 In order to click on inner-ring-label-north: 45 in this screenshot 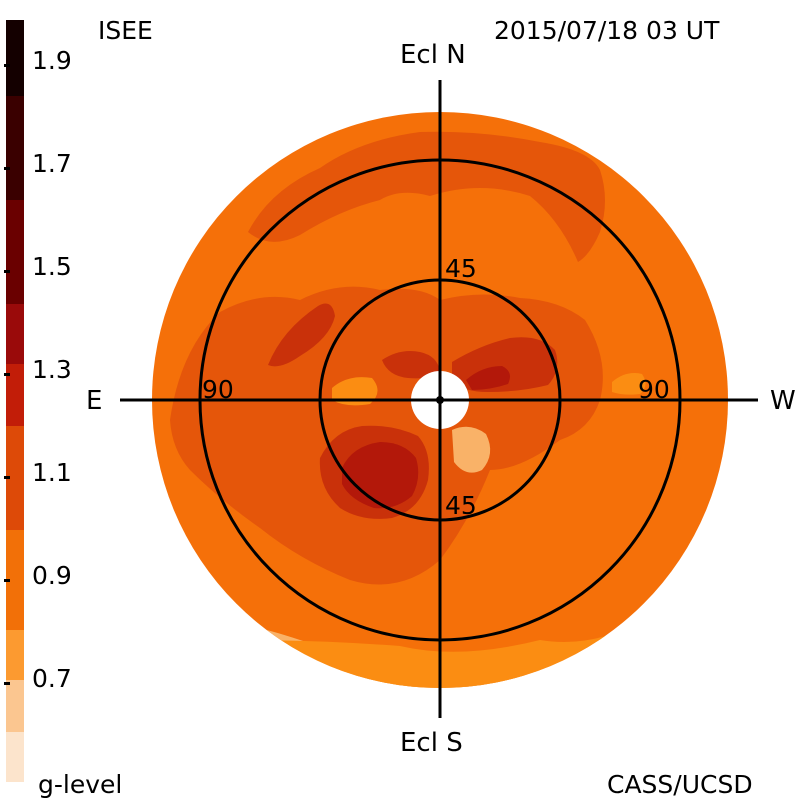, I will do `click(461, 268)`.